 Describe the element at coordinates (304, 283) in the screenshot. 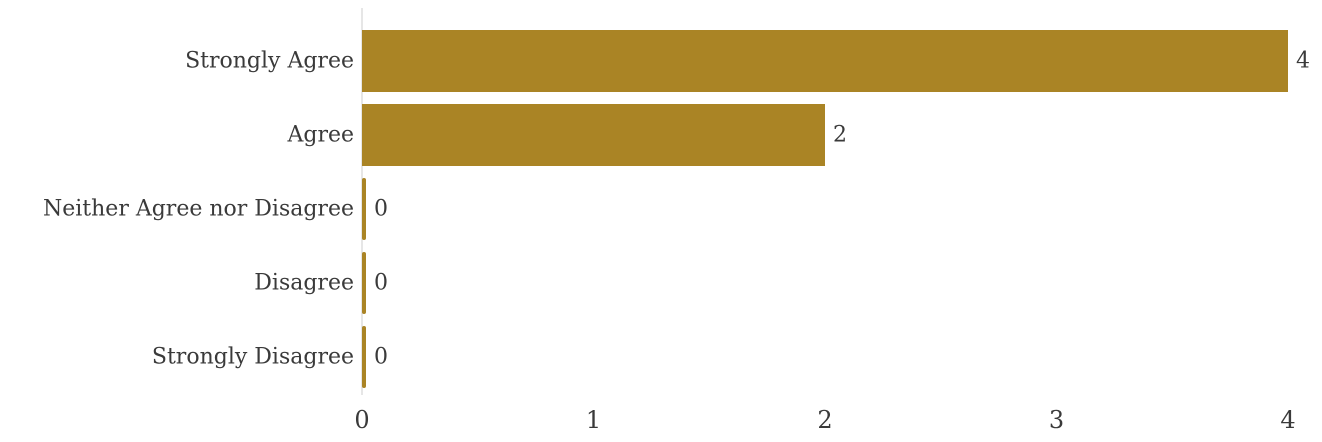

I see `category-label: Disagree` at that location.